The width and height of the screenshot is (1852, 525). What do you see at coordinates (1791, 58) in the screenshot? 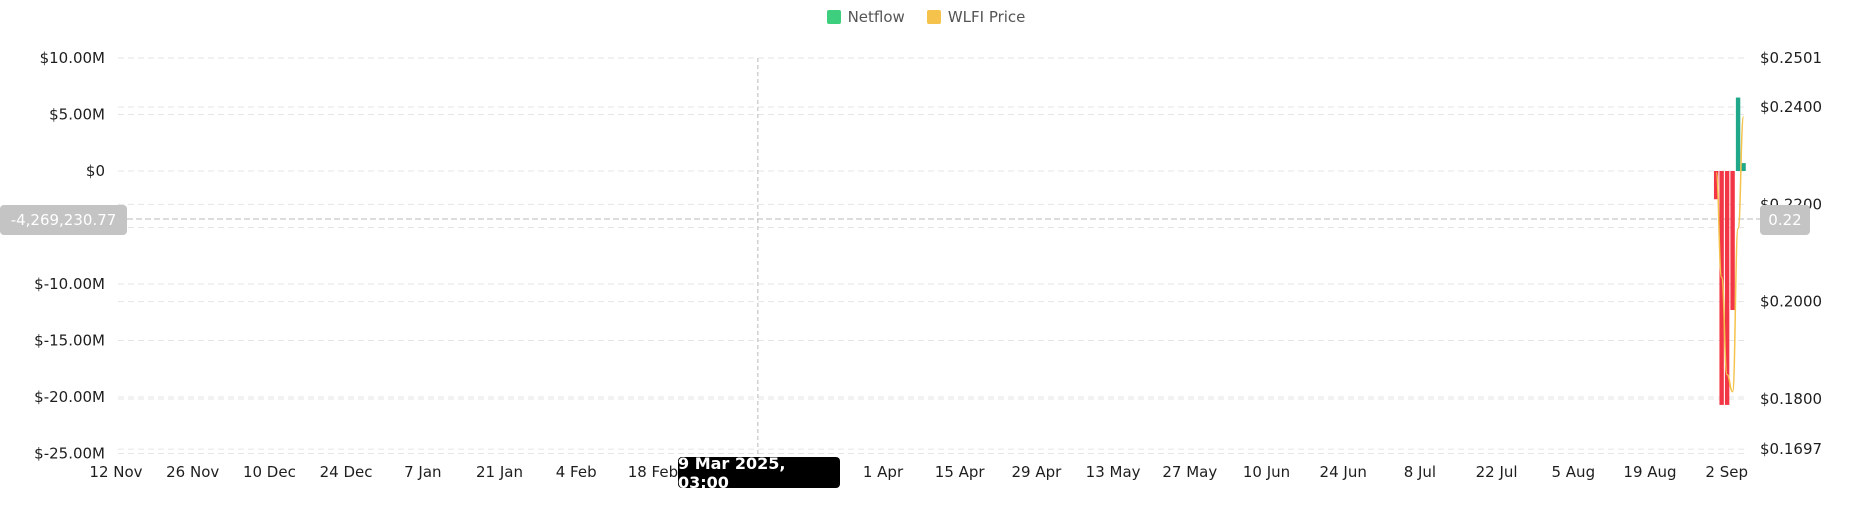
I see `y-right-tick-label: $0.2501` at bounding box center [1791, 58].